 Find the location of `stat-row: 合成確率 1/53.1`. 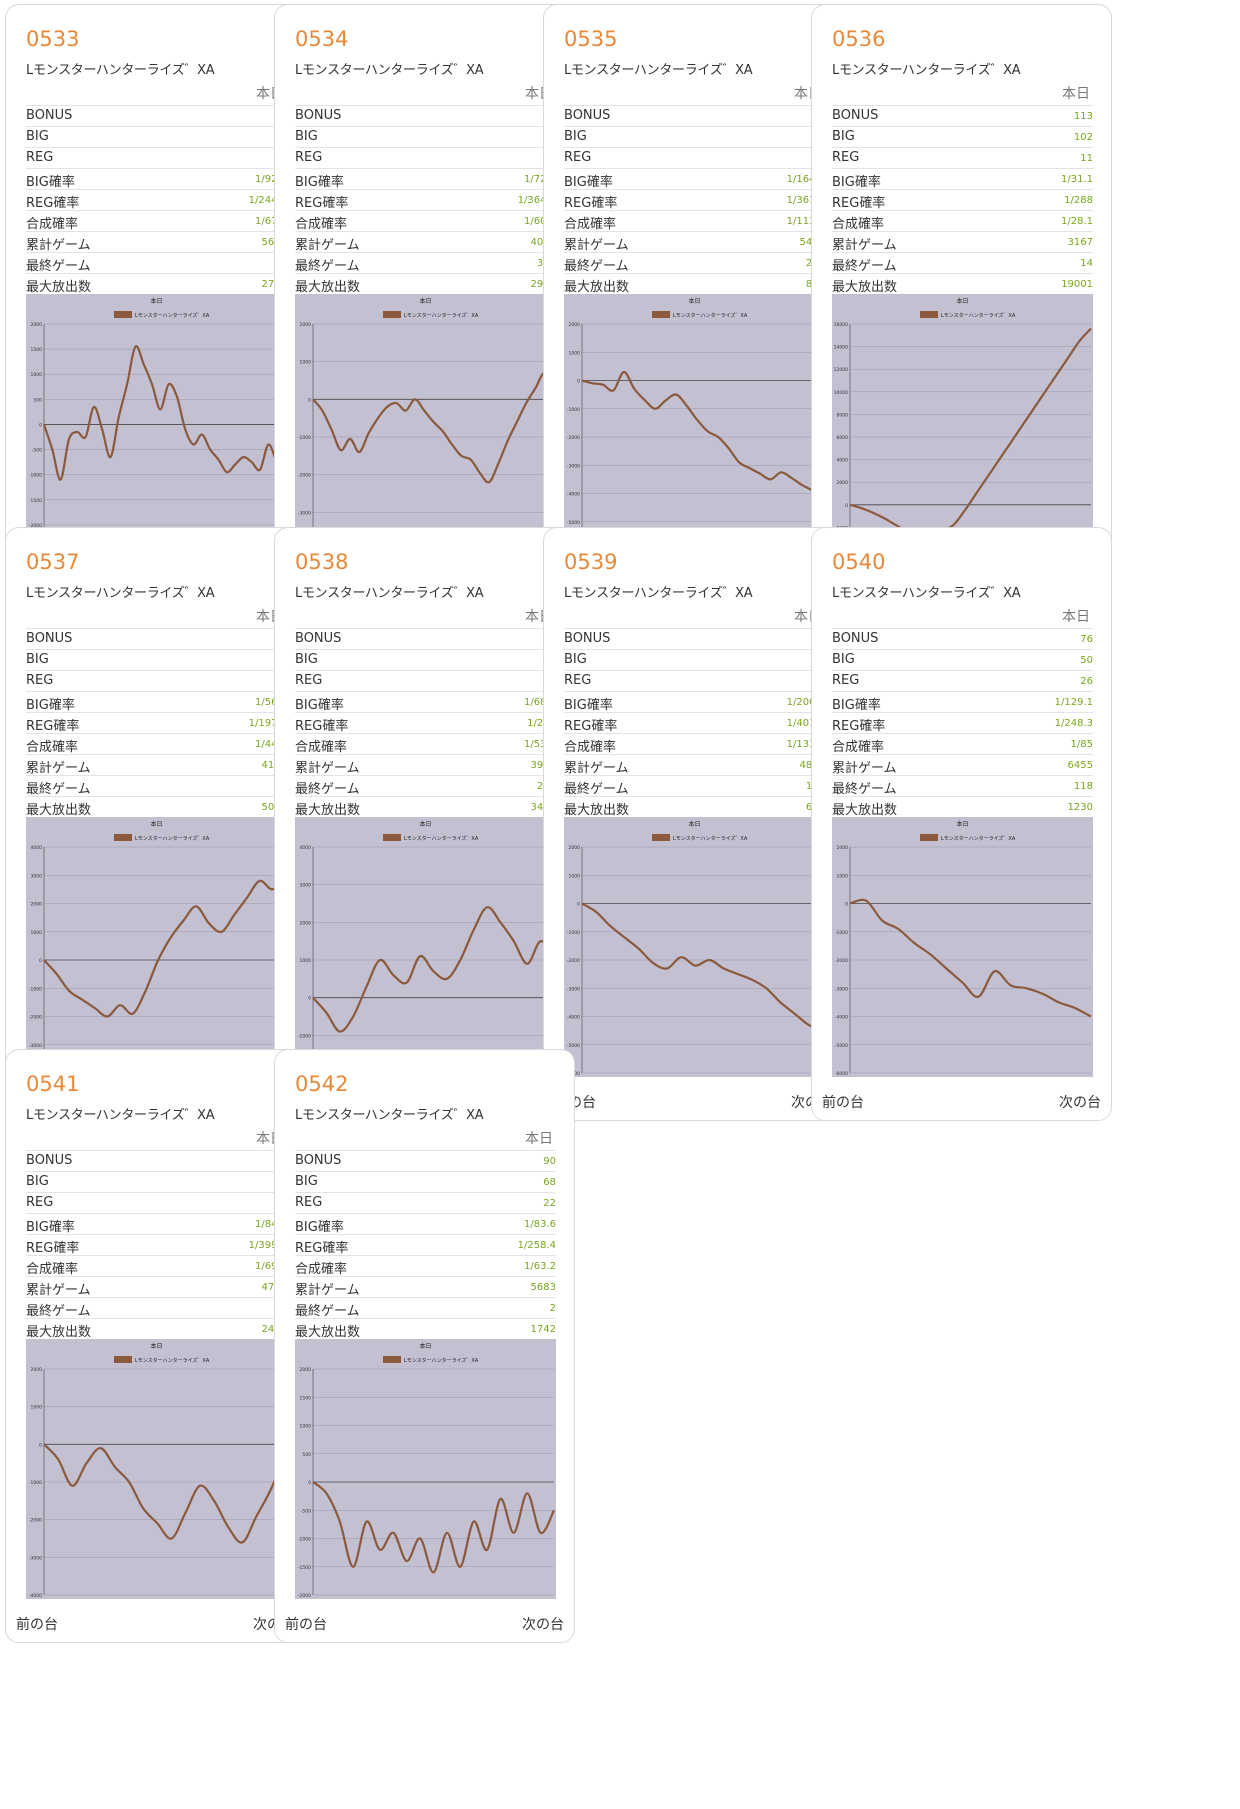

stat-row: 合成確率 1/53.1 is located at coordinates (425, 744).